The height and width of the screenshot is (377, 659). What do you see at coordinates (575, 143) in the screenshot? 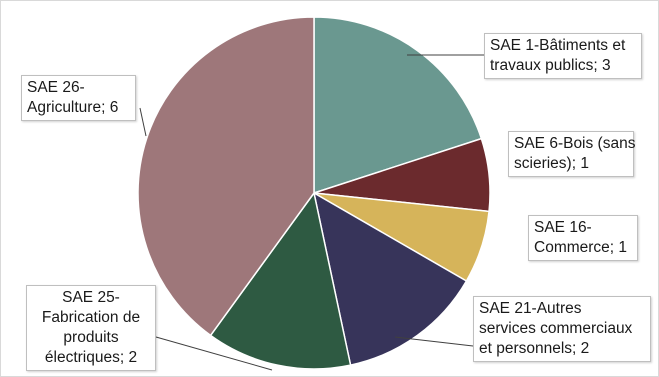
I see `label-line: SAE 6-Bois (sans` at bounding box center [575, 143].